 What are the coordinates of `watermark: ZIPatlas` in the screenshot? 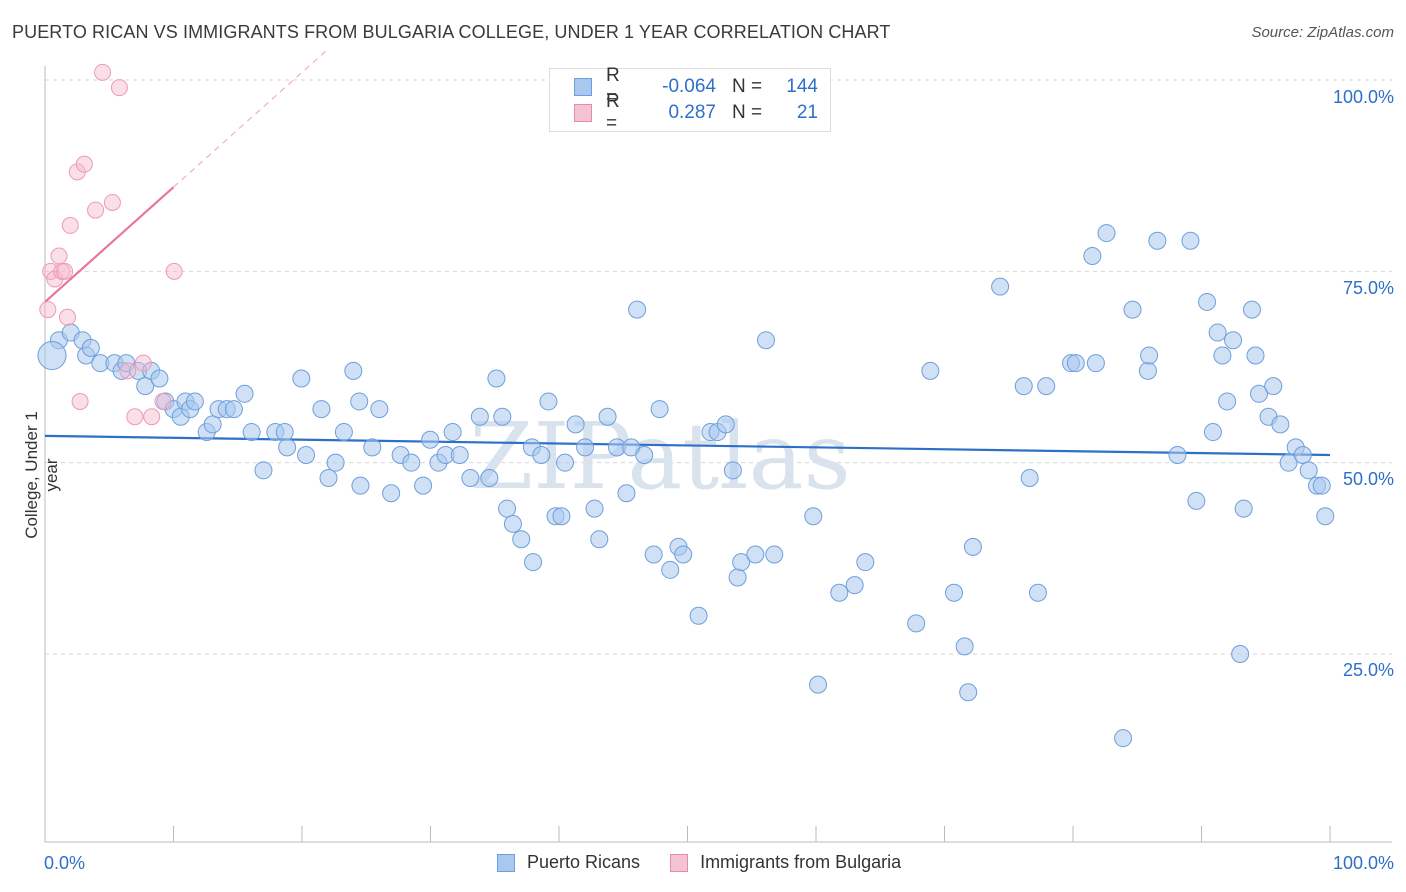 It's located at (659, 456).